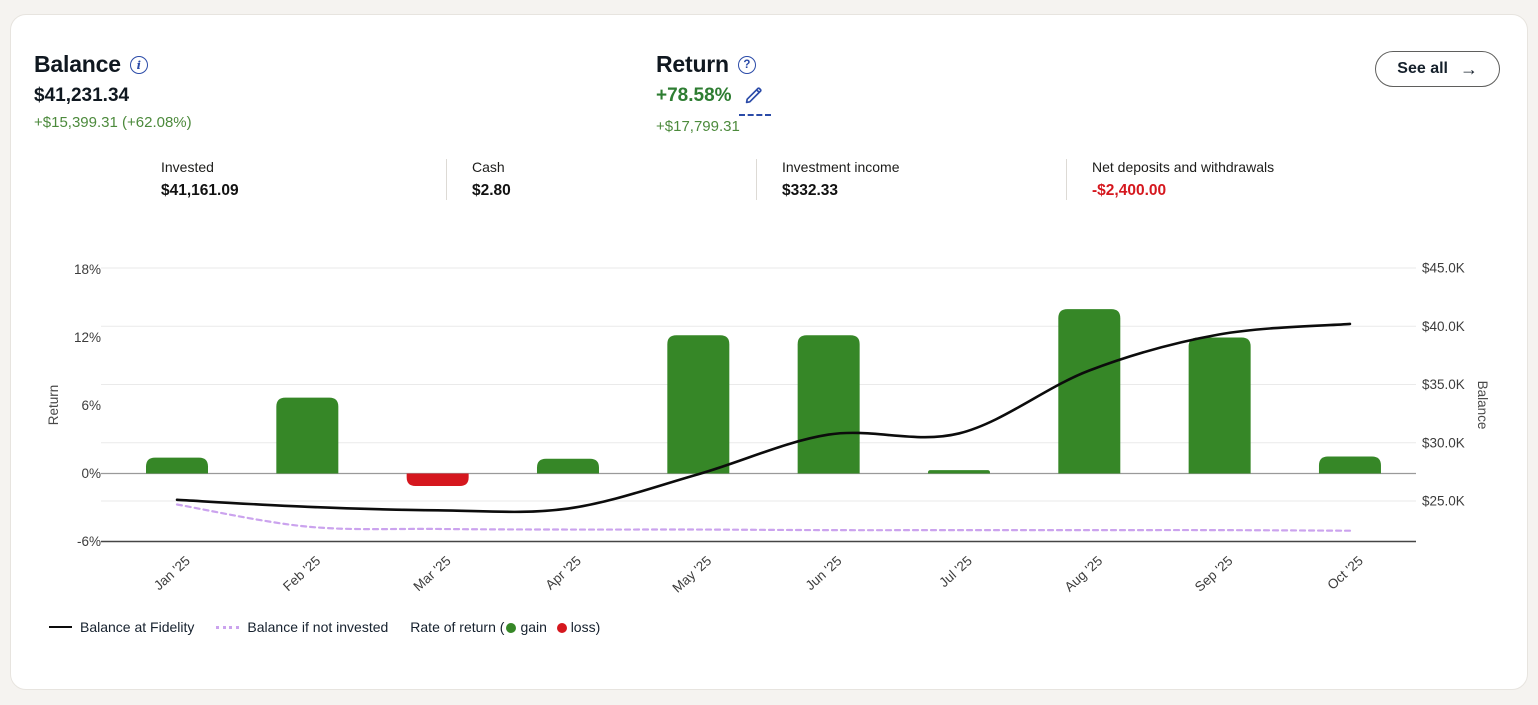  Describe the element at coordinates (583, 627) in the screenshot. I see `loss-label: loss` at that location.